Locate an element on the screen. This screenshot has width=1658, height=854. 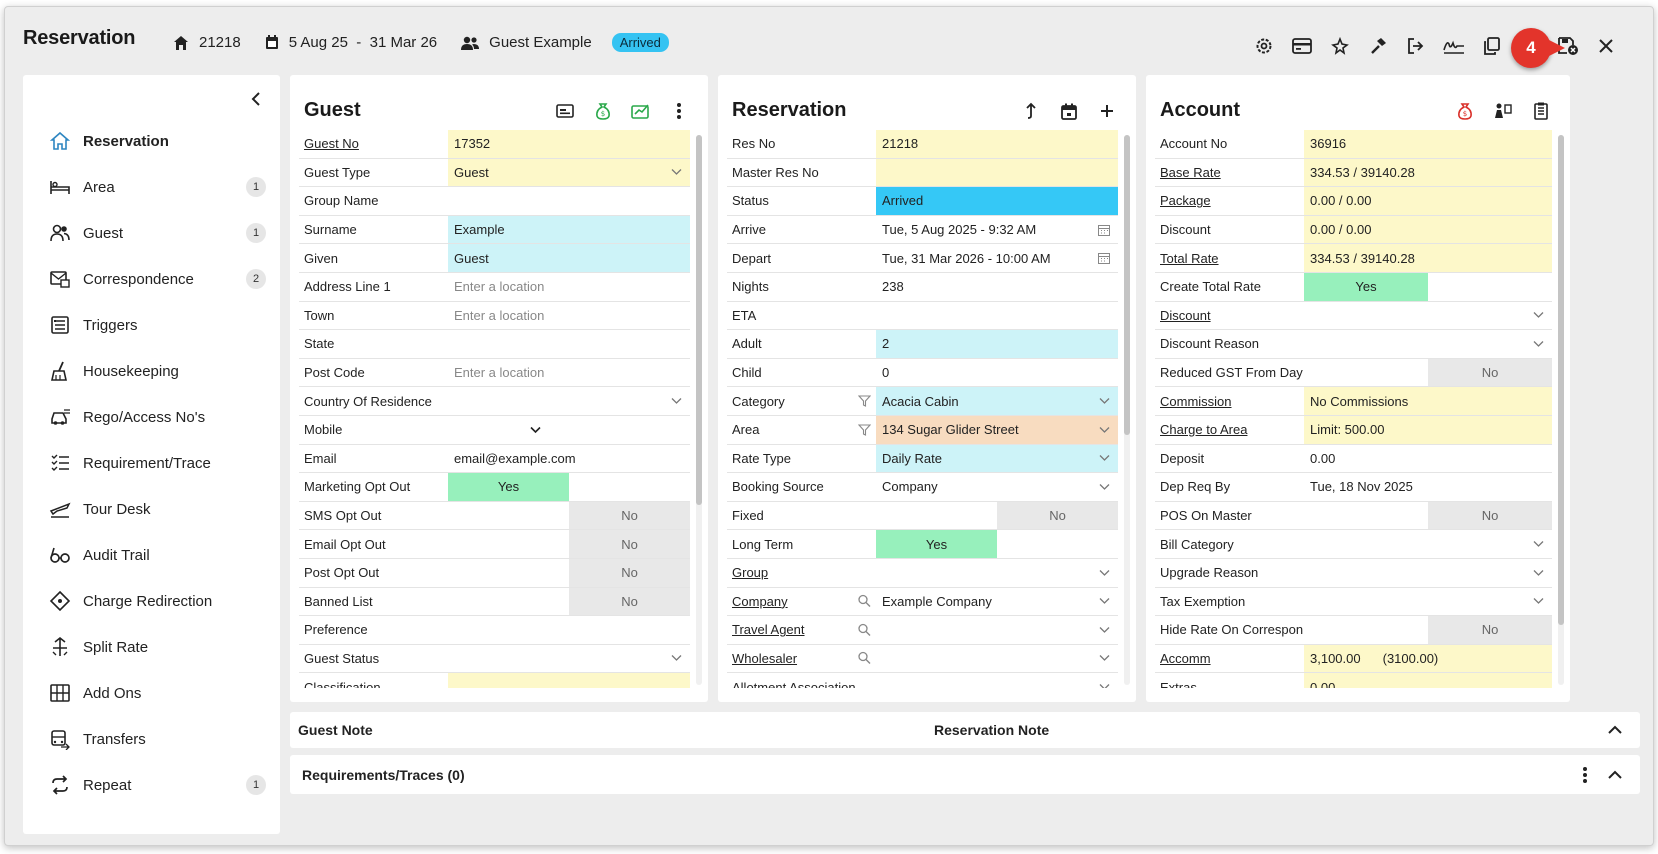
field-label: Package is located at coordinates (1185, 201).